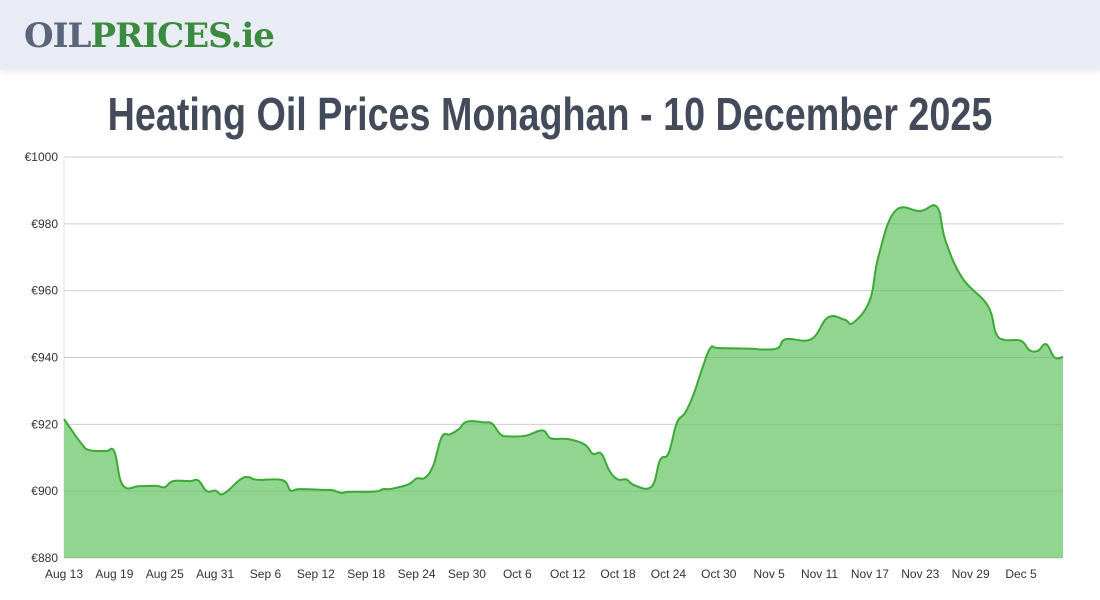 The width and height of the screenshot is (1100, 600). Describe the element at coordinates (366, 574) in the screenshot. I see `x-tick-label: Sep 18` at that location.